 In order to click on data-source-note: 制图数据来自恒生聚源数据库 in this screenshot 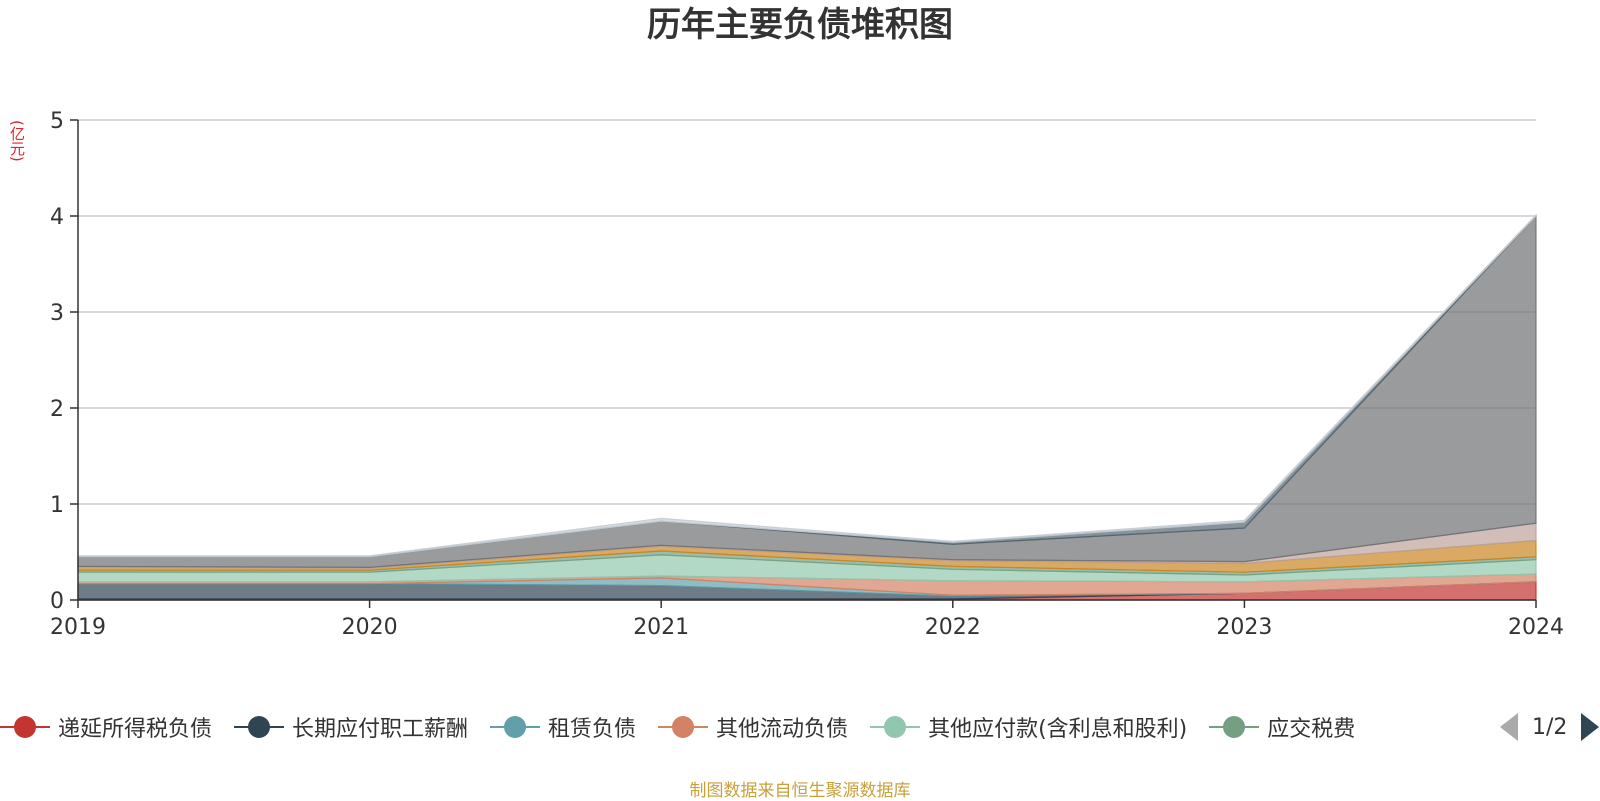, I will do `click(800, 791)`.